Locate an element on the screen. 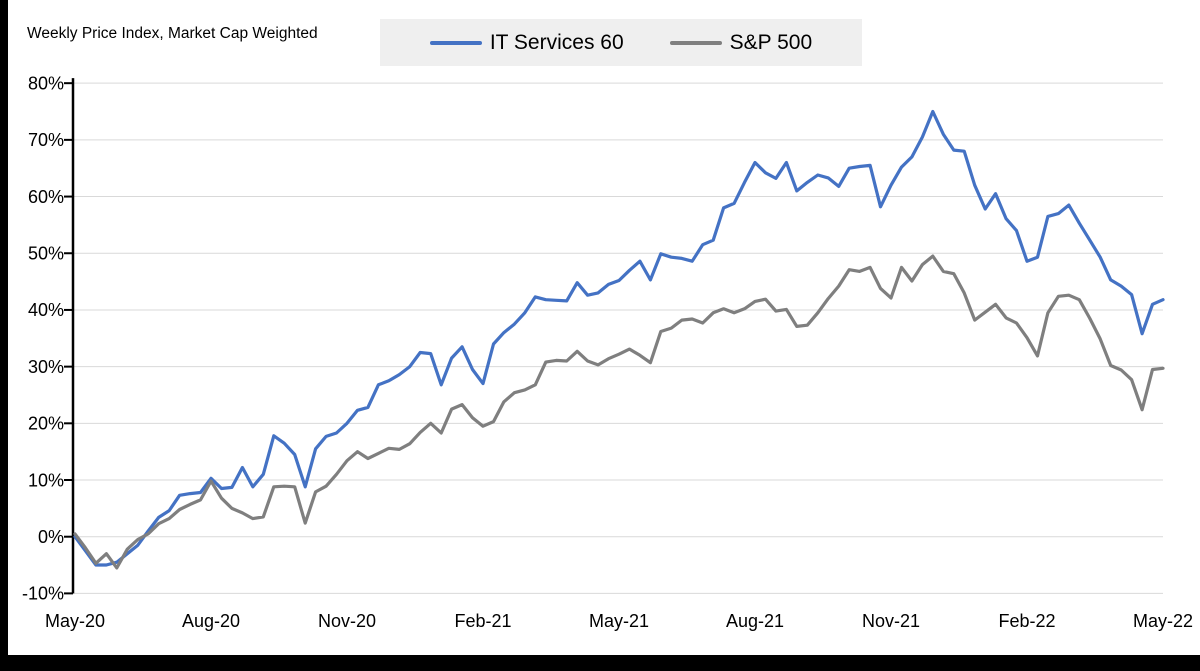 The width and height of the screenshot is (1200, 671). x-axis-label: May-22 is located at coordinates (1163, 621).